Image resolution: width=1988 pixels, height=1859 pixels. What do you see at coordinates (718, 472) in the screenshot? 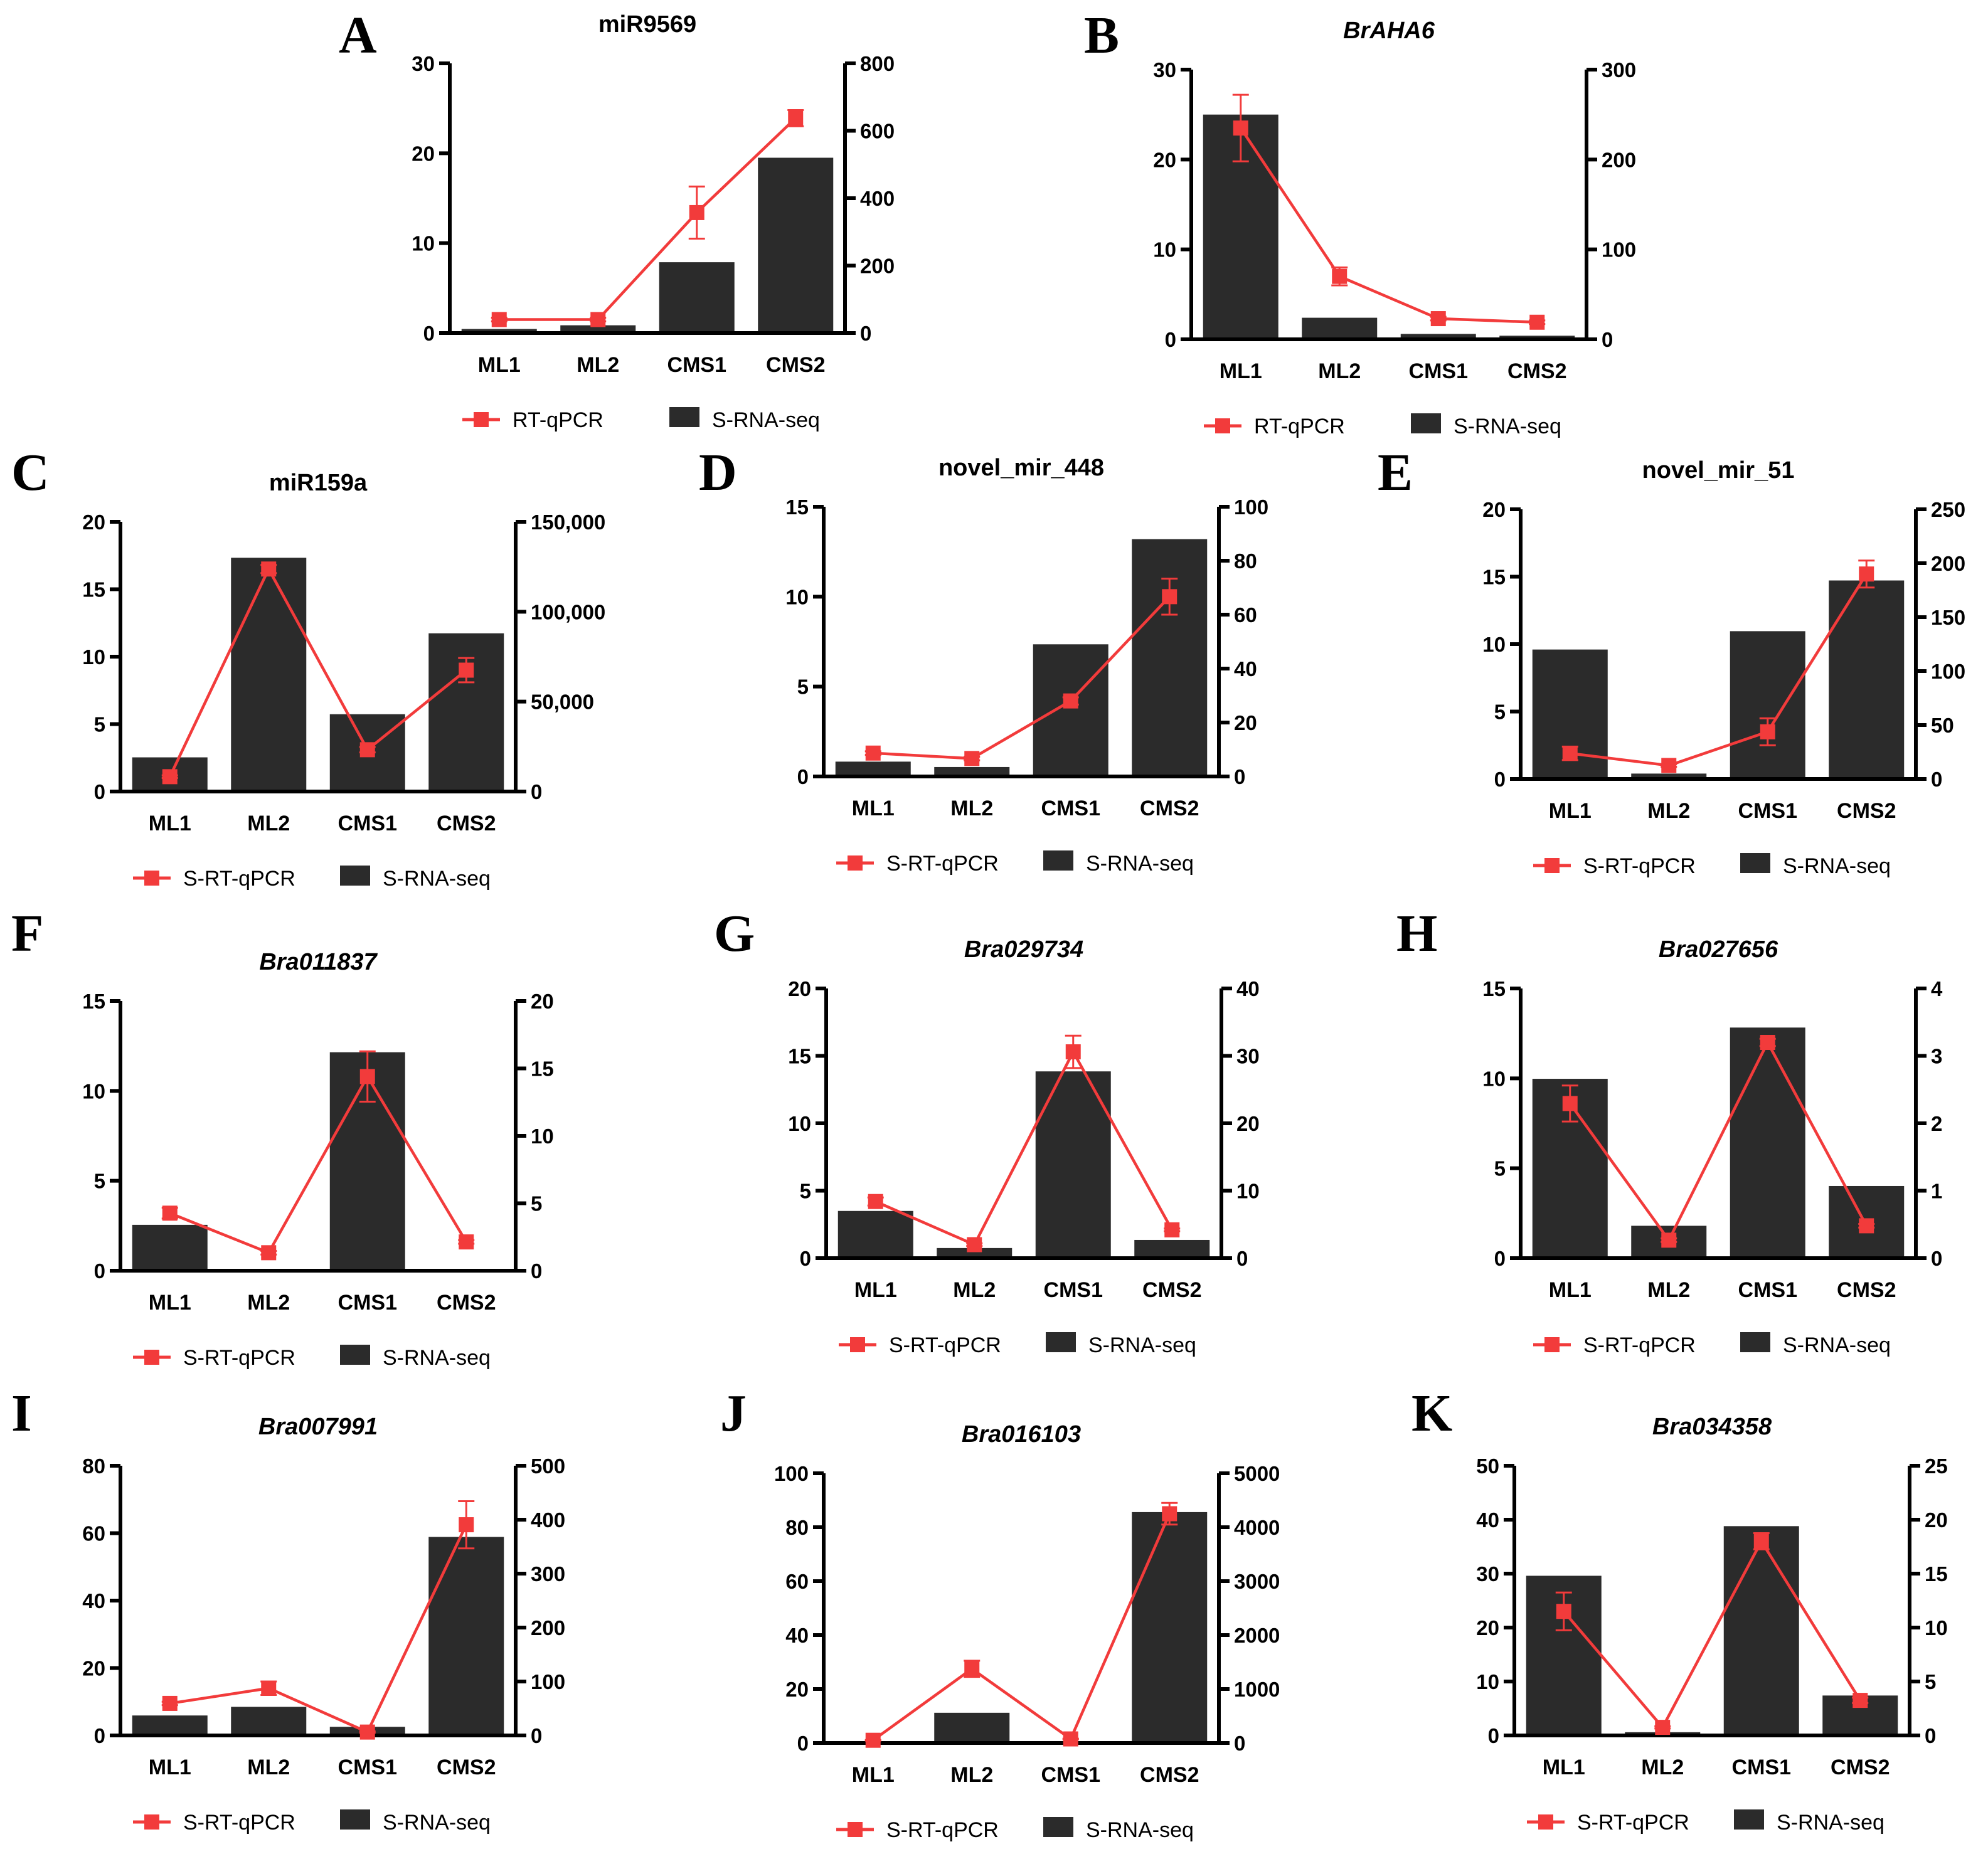
I see `panel-letter-d: D` at bounding box center [718, 472].